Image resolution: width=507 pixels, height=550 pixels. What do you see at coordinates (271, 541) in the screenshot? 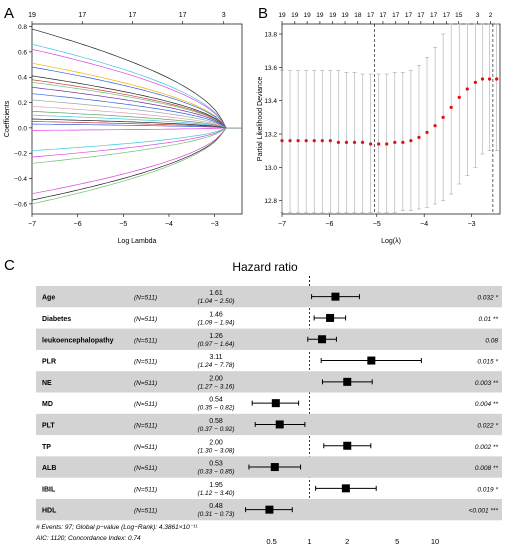
I see `x-tick-label: 0.5` at bounding box center [271, 541].